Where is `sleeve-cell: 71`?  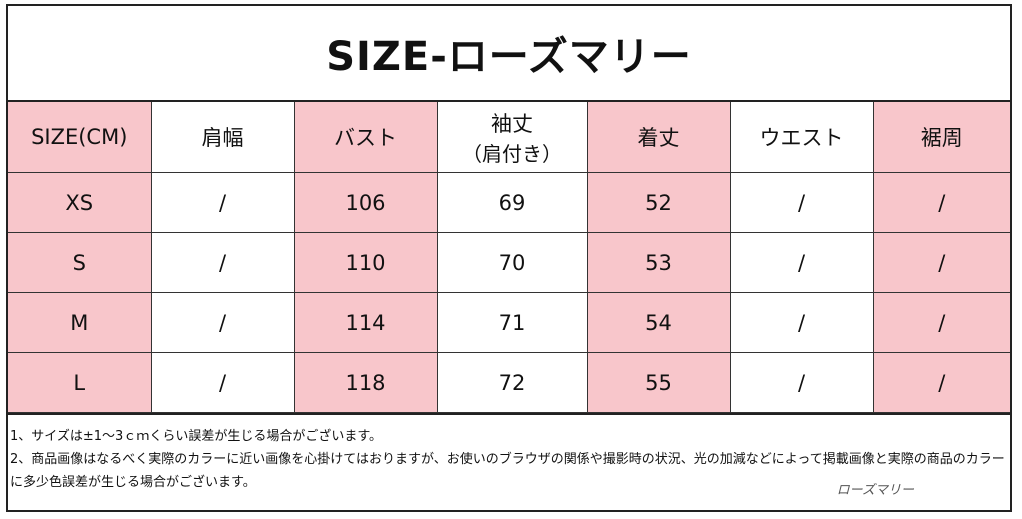
sleeve-cell: 71 is located at coordinates (512, 322).